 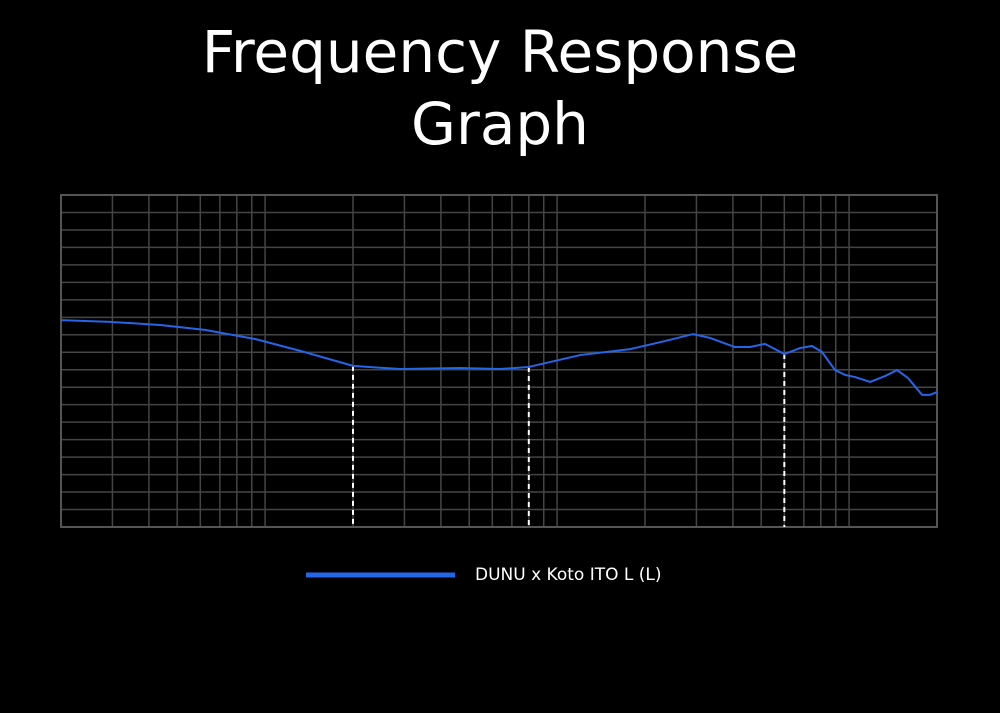 What do you see at coordinates (568, 575) in the screenshot?
I see `legend-label: DUNU x Koto ITO L (L)` at bounding box center [568, 575].